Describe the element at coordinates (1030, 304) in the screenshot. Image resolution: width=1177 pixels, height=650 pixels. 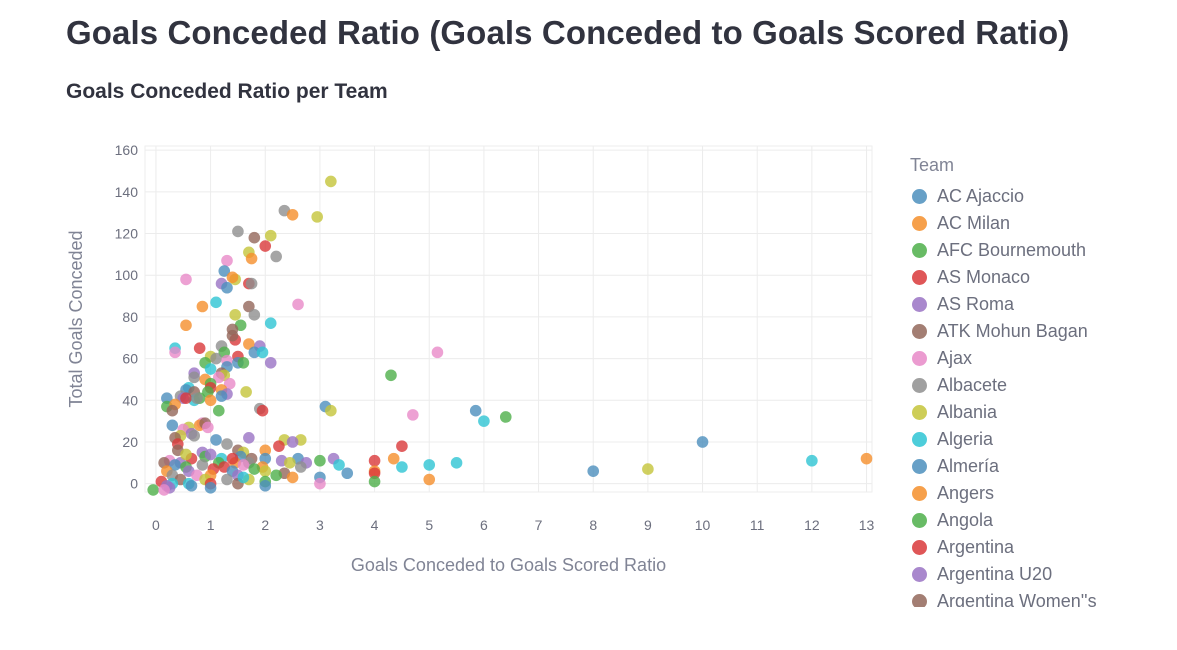
I see `legend-item: AS Roma` at that location.